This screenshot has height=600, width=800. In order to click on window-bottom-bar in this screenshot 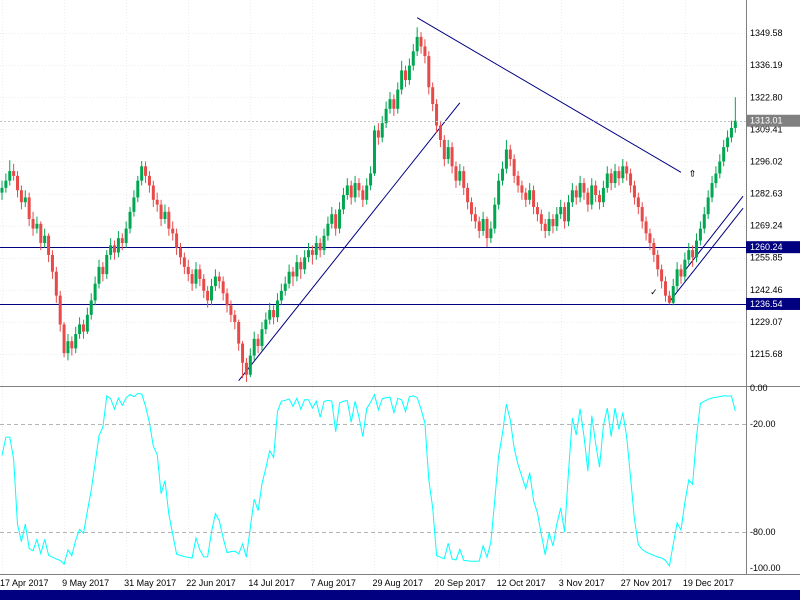, I will do `click(400, 595)`.